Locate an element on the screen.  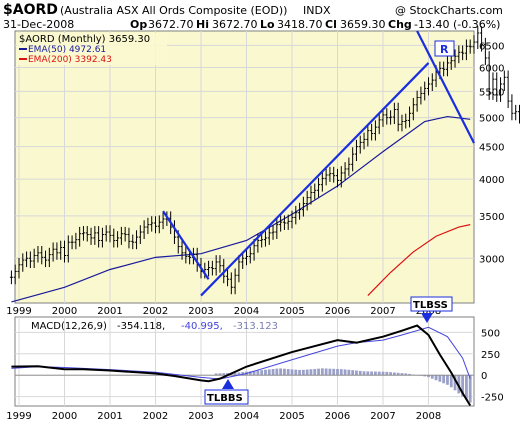
x-tick-label: 2004 is located at coordinates (246, 416).